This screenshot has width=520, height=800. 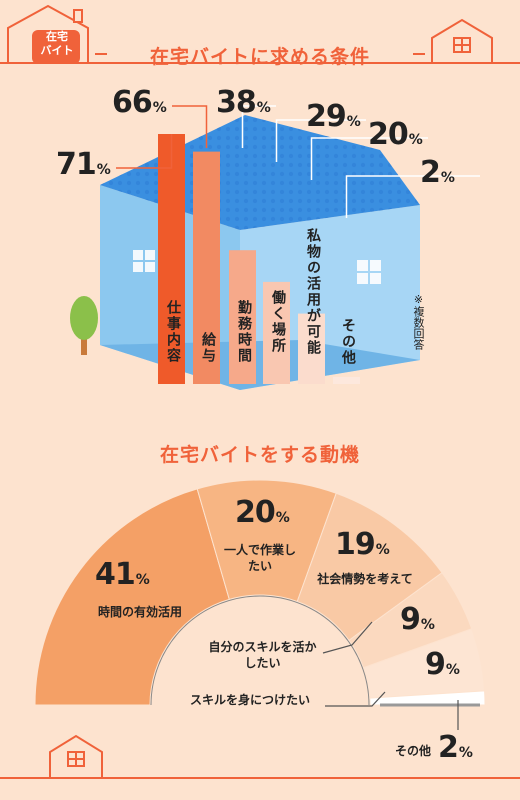 I want to click on slice-label-0: 時間の有効活用, so click(x=139, y=612).